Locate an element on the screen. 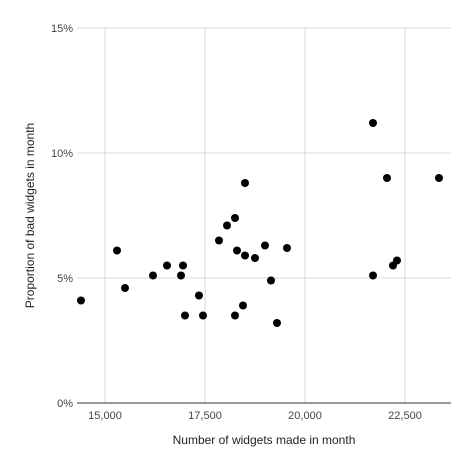 This screenshot has height=470, width=474. x-tick-label: 15,000 is located at coordinates (105, 416).